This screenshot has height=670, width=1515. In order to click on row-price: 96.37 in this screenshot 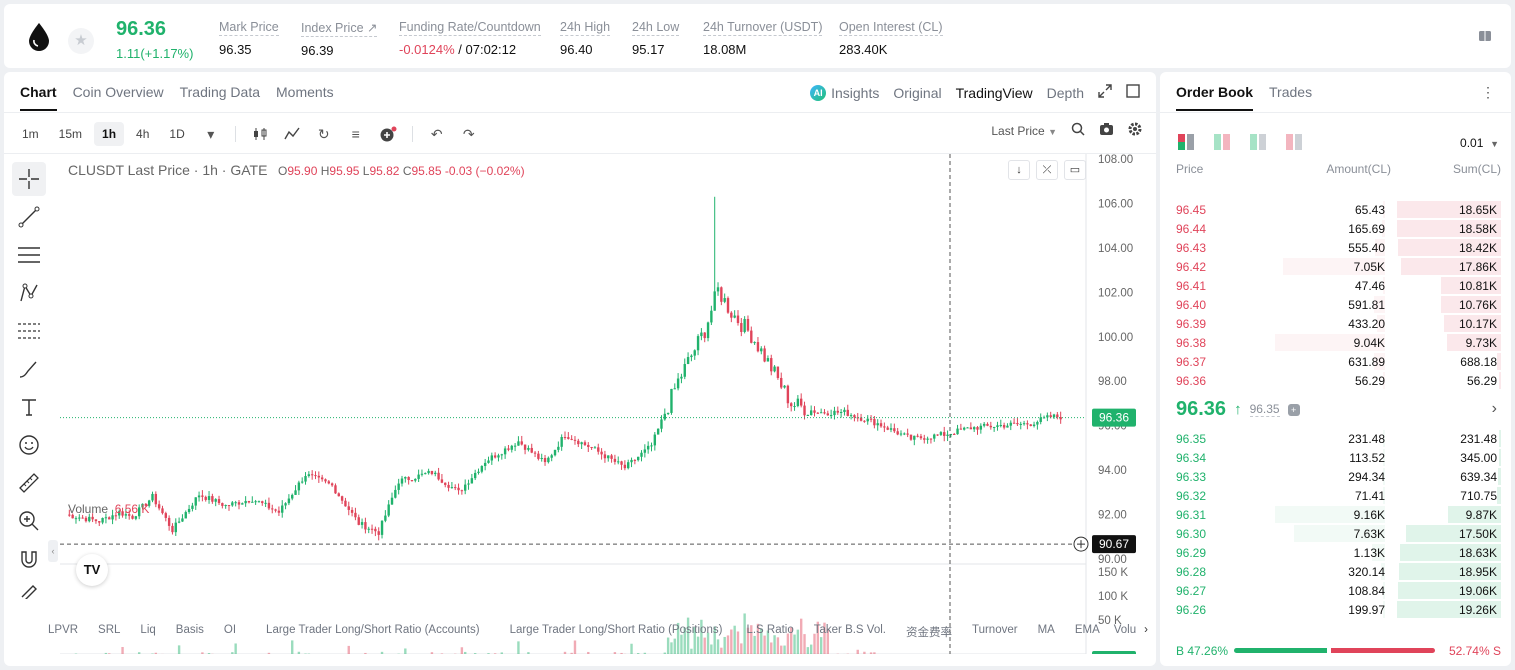, I will do `click(1191, 362)`.